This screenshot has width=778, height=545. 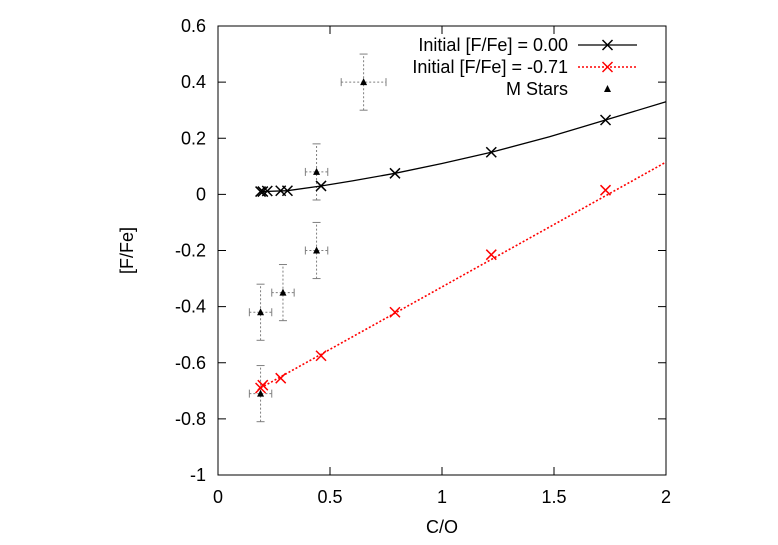 What do you see at coordinates (218, 497) in the screenshot?
I see `x-tick-label: 0` at bounding box center [218, 497].